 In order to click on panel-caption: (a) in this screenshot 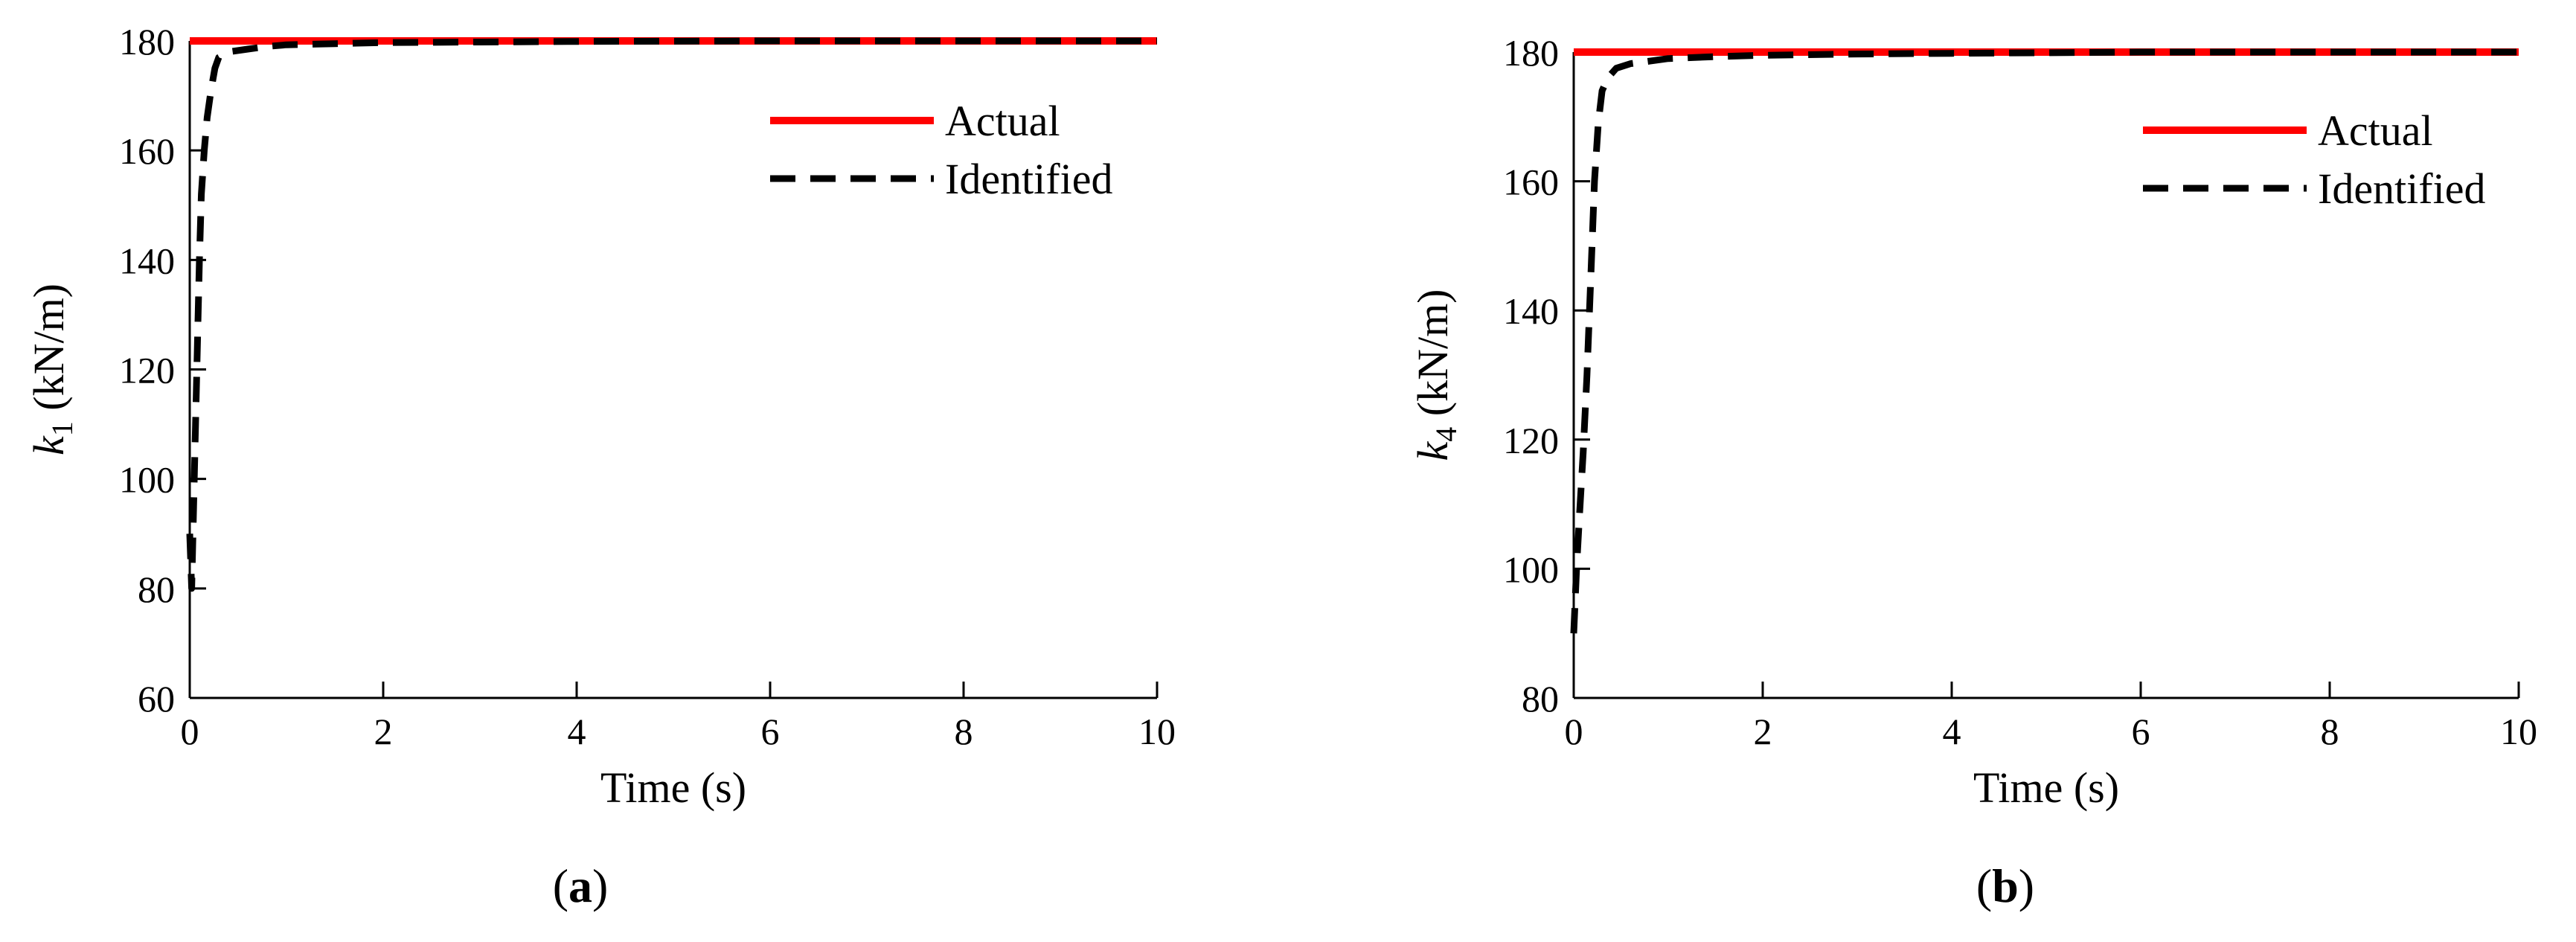, I will do `click(581, 885)`.